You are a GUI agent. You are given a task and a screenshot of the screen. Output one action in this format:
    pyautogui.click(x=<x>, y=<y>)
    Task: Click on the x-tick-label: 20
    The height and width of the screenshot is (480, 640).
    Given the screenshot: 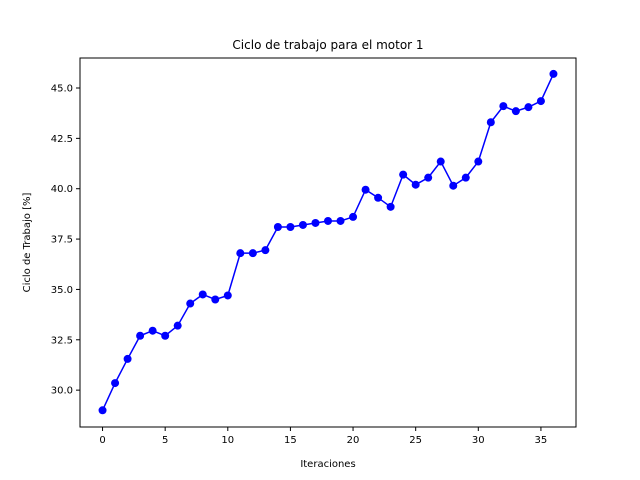 What is the action you would take?
    pyautogui.click(x=353, y=440)
    